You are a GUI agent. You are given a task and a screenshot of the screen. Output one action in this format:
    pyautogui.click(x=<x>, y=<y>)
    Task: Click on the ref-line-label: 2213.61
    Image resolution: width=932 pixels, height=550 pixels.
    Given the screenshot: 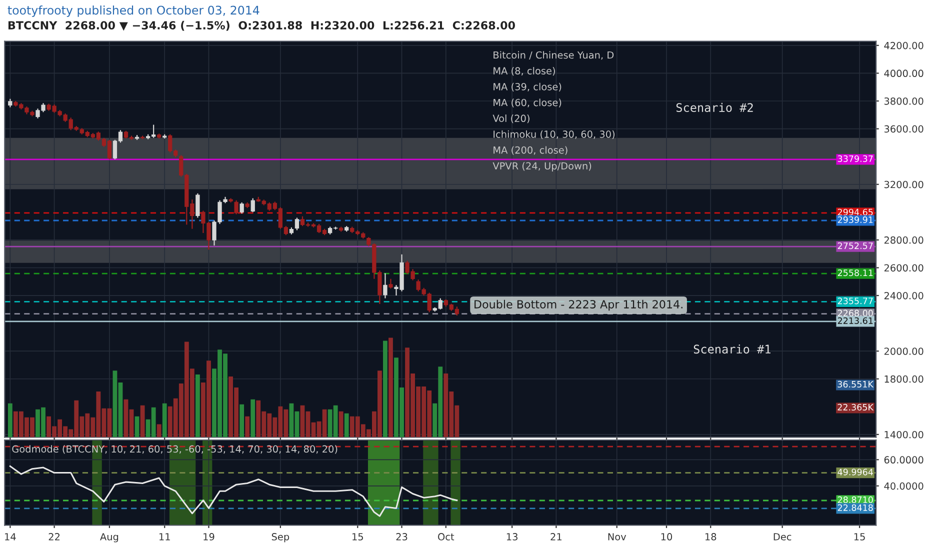 What is the action you would take?
    pyautogui.click(x=855, y=320)
    